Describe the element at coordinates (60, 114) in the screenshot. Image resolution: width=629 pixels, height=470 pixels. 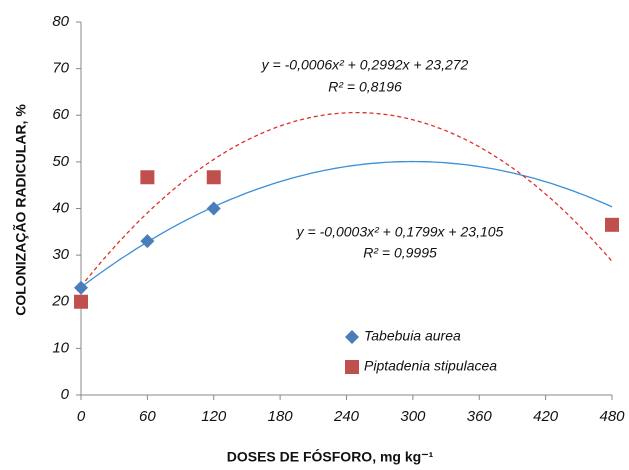
I see `y-tick-label: 60` at that location.